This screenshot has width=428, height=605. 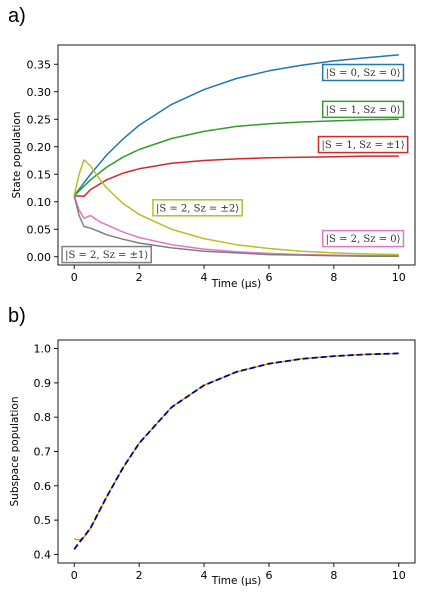 I want to click on charta-y-tick-label: 0.20, so click(x=39, y=147).